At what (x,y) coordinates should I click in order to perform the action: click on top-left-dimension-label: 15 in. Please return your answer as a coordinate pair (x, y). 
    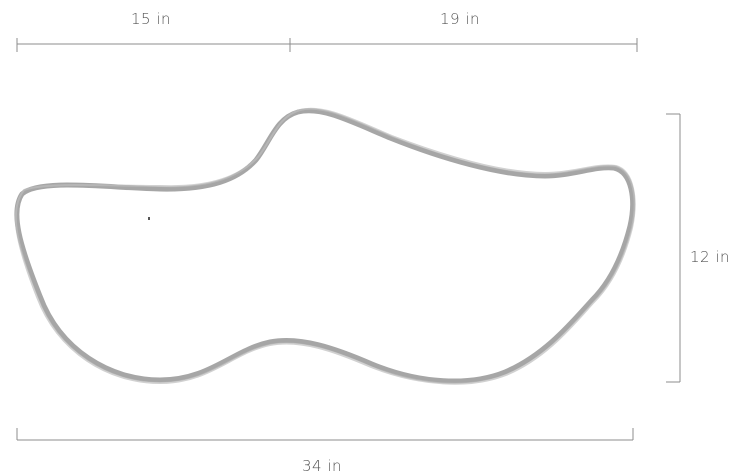
    Looking at the image, I should click on (151, 19).